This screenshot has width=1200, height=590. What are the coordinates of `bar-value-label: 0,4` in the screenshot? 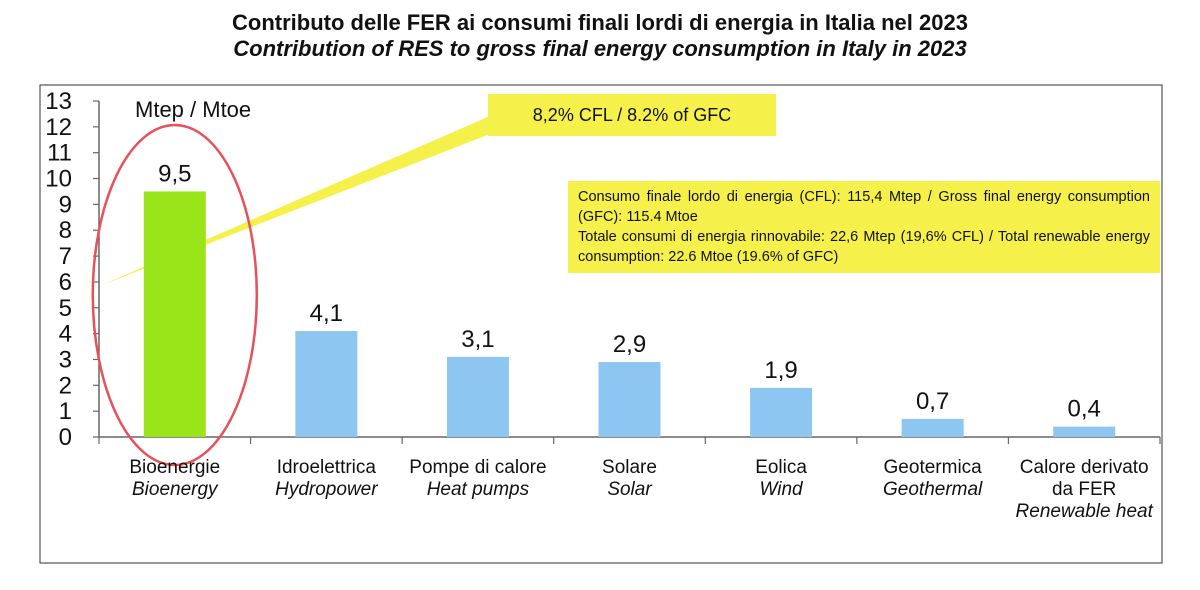 It's located at (1084, 409).